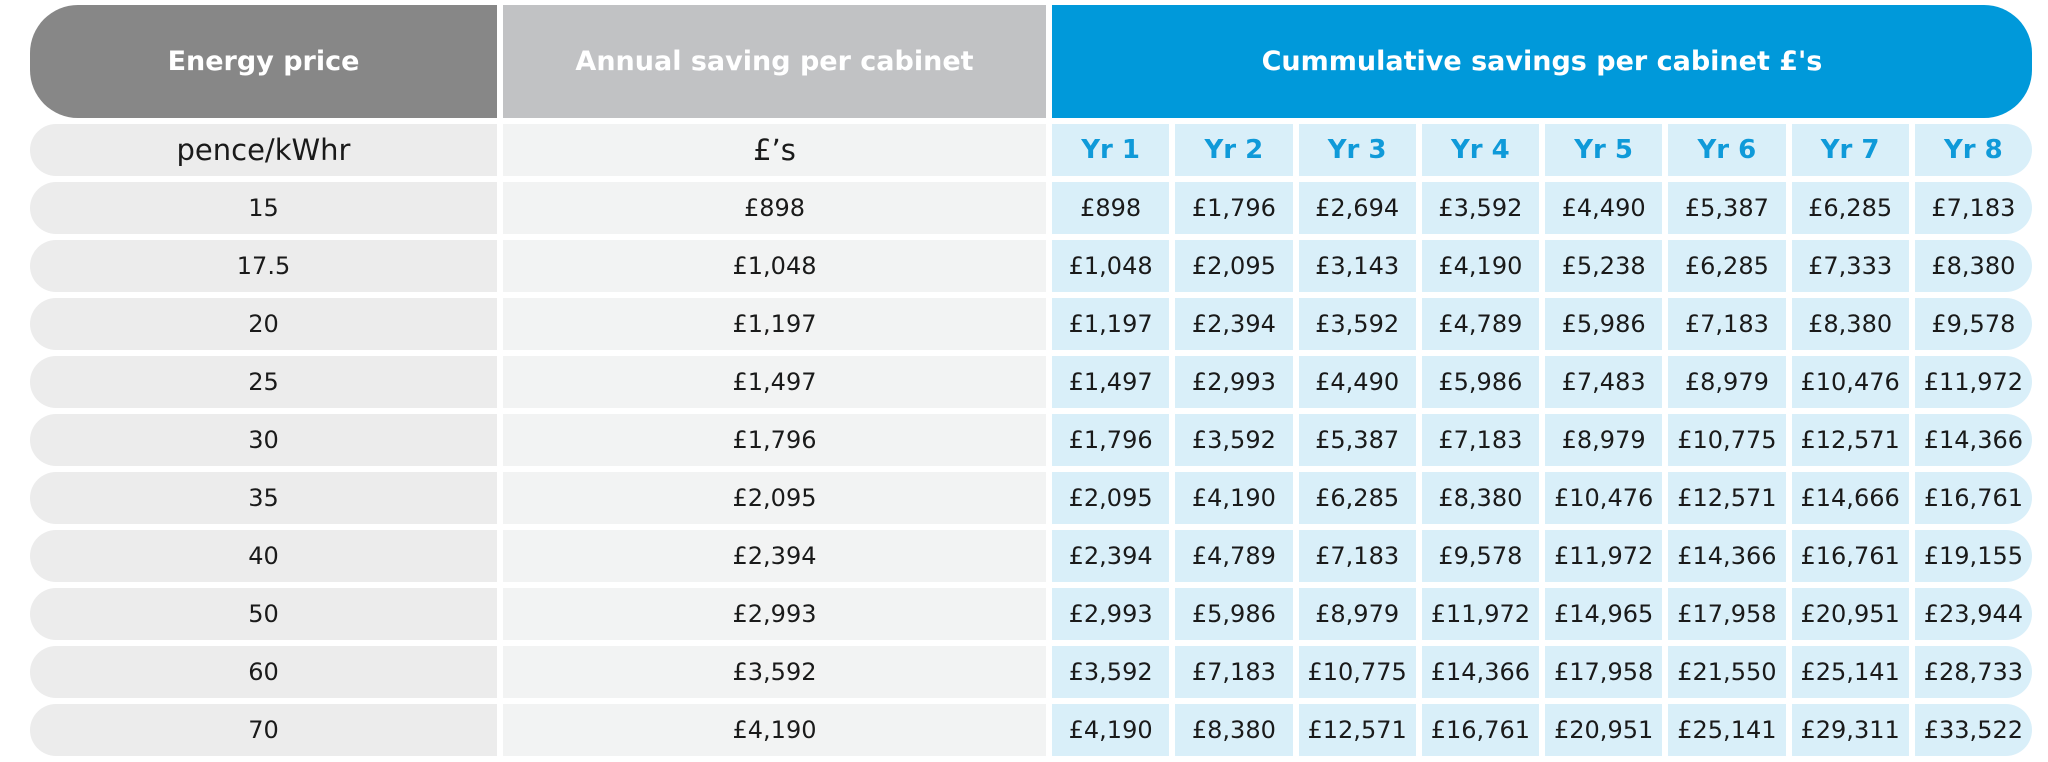  What do you see at coordinates (1111, 382) in the screenshot?
I see `cumulative-saving-cell: £1,497` at bounding box center [1111, 382].